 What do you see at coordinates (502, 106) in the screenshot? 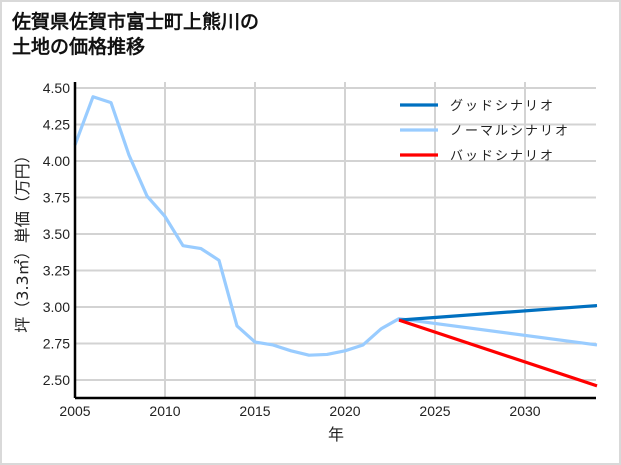
I see `legend-label: グッドシナリオ` at bounding box center [502, 106].